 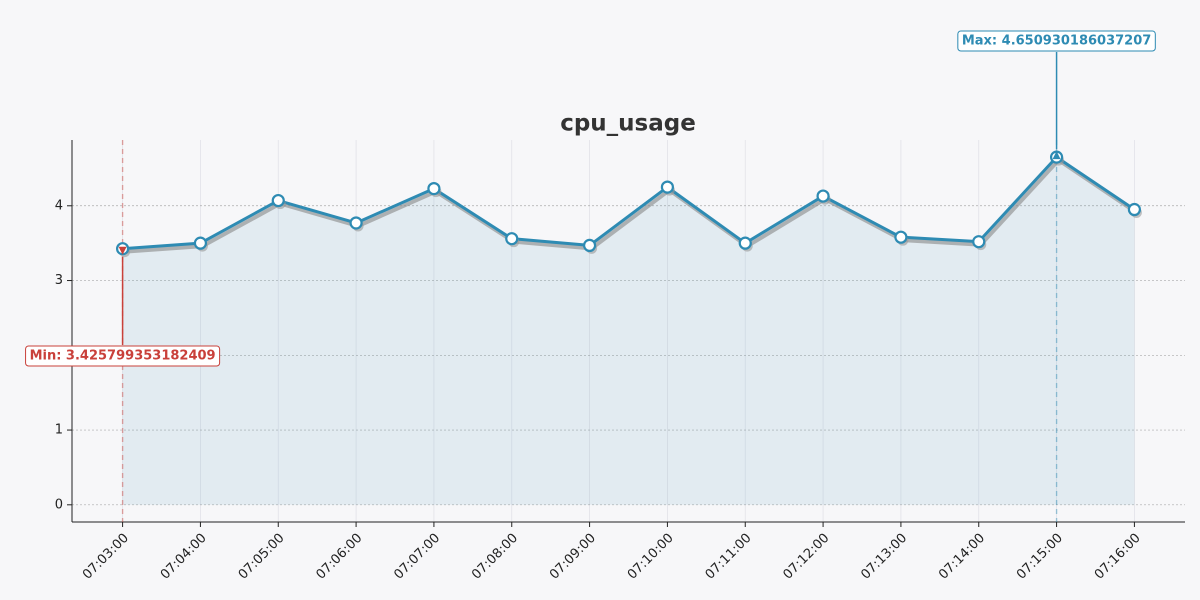 I want to click on y-tick-label: 3, so click(x=59, y=280).